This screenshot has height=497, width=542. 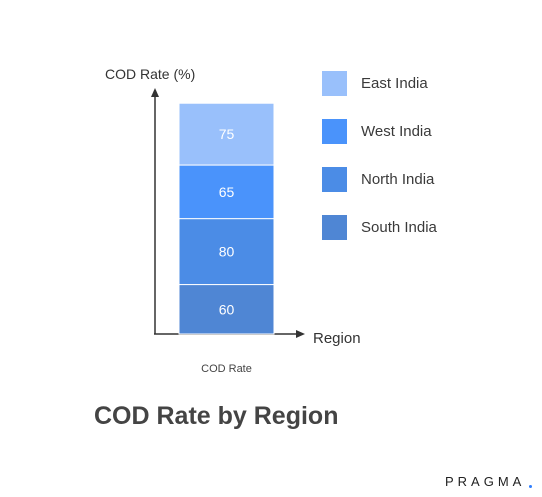 What do you see at coordinates (334, 83) in the screenshot?
I see `legend-swatch-east-india` at bounding box center [334, 83].